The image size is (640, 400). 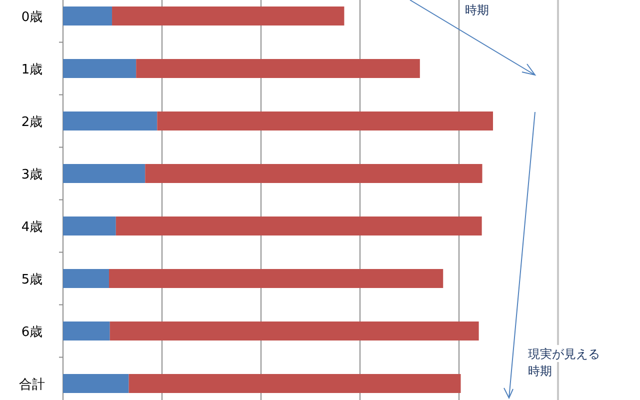 I want to click on annotation: 時期, so click(x=477, y=10).